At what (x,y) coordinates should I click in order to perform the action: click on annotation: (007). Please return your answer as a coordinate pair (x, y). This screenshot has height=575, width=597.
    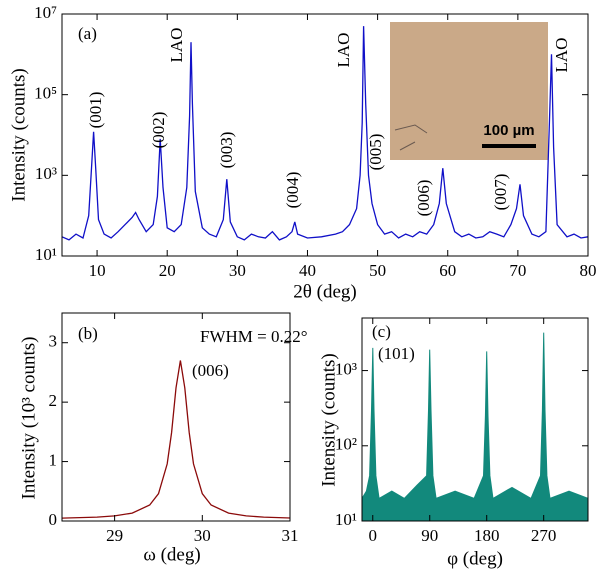
    Looking at the image, I should click on (500, 192).